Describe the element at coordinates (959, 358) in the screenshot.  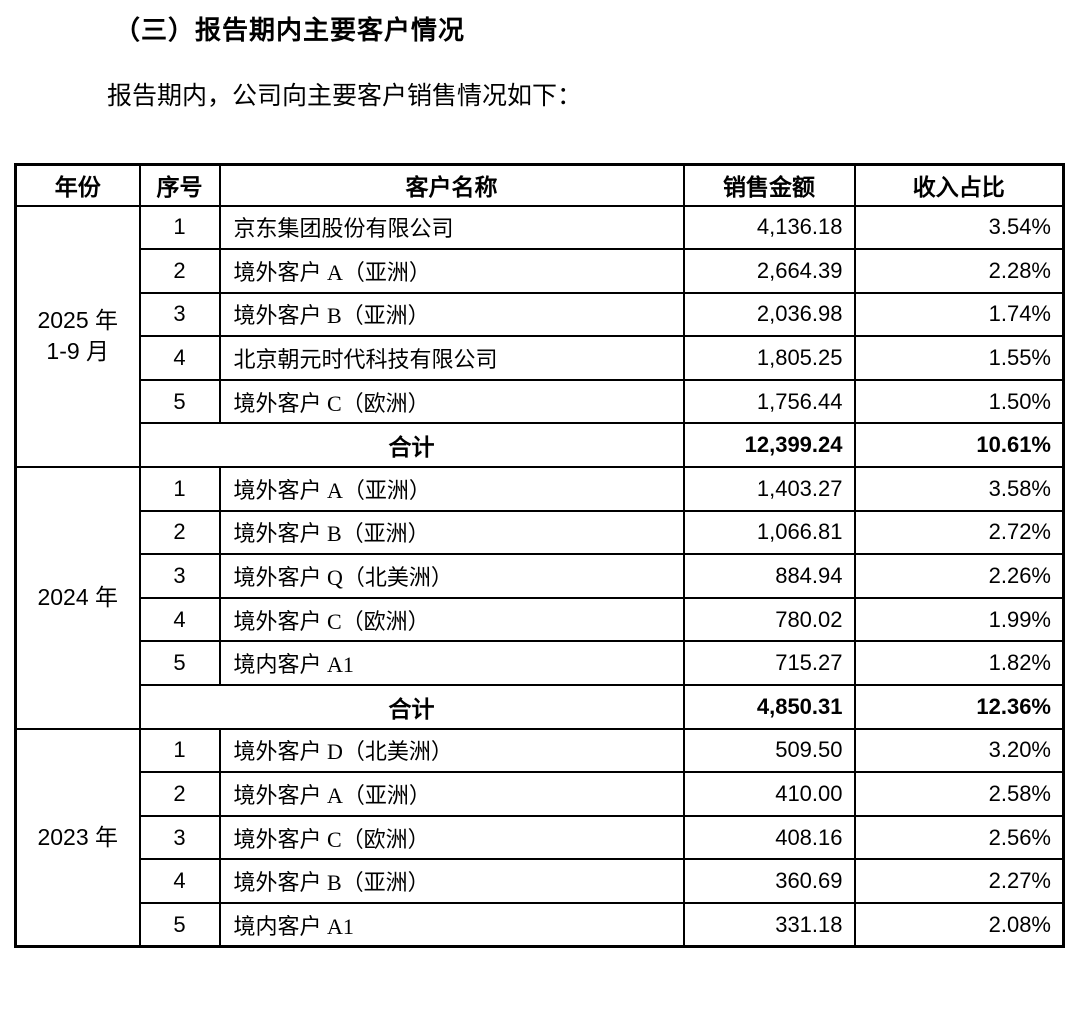
I see `revenue-ratio: 1.55%` at that location.